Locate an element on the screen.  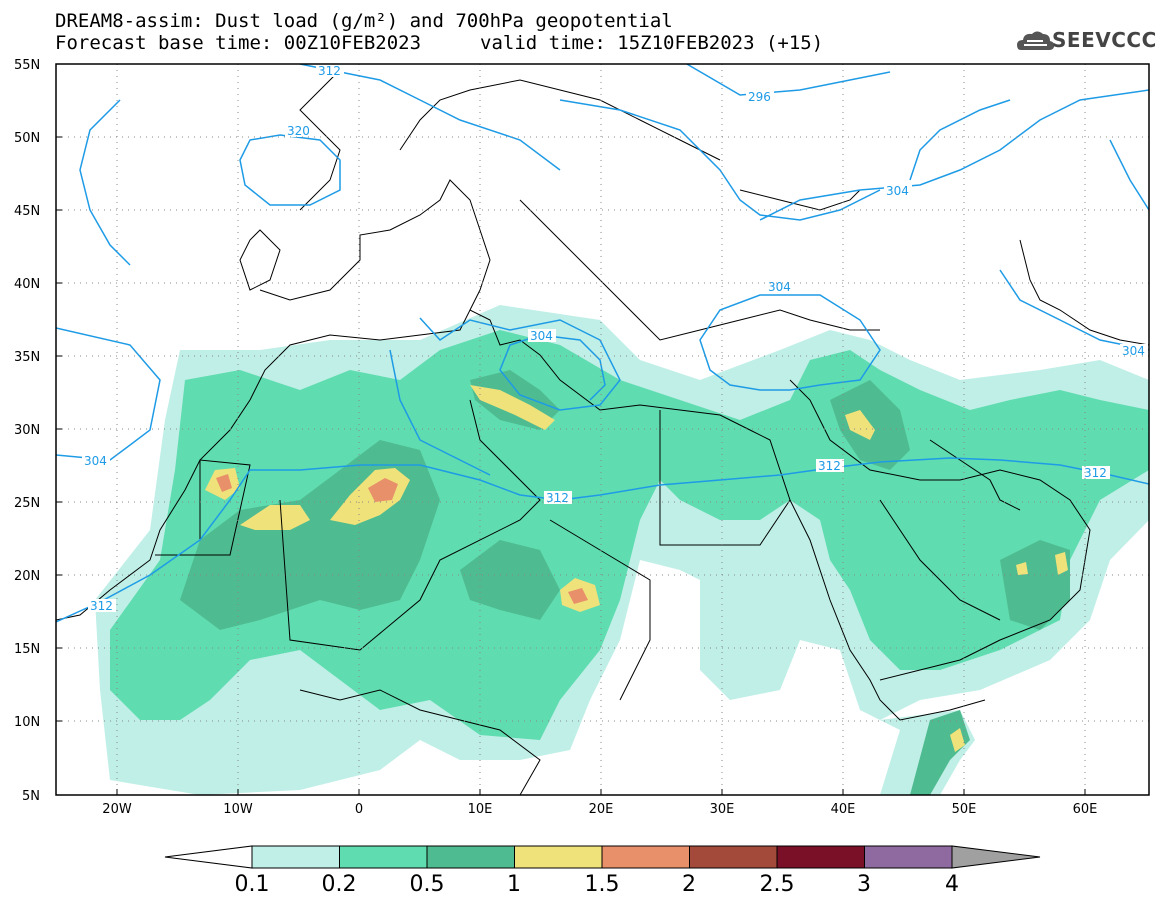
lat-label: 20N is located at coordinates (27, 576).